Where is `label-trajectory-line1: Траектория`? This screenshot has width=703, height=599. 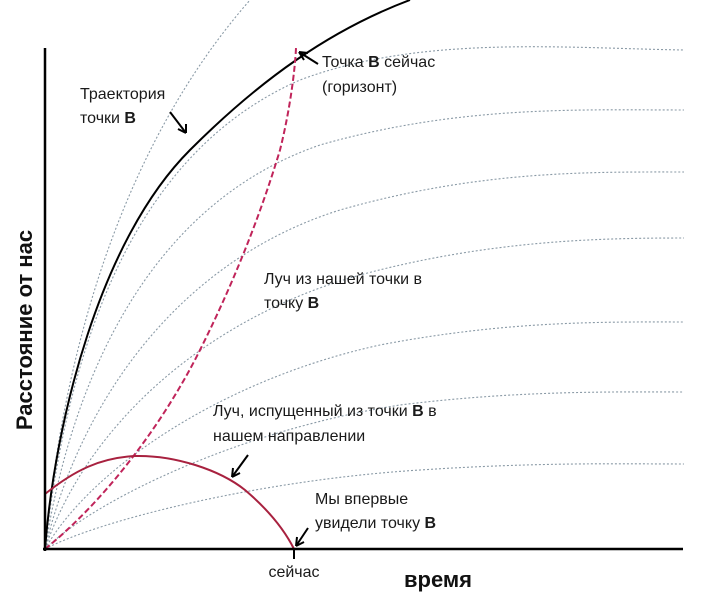
label-trajectory-line1: Траектория is located at coordinates (122, 94).